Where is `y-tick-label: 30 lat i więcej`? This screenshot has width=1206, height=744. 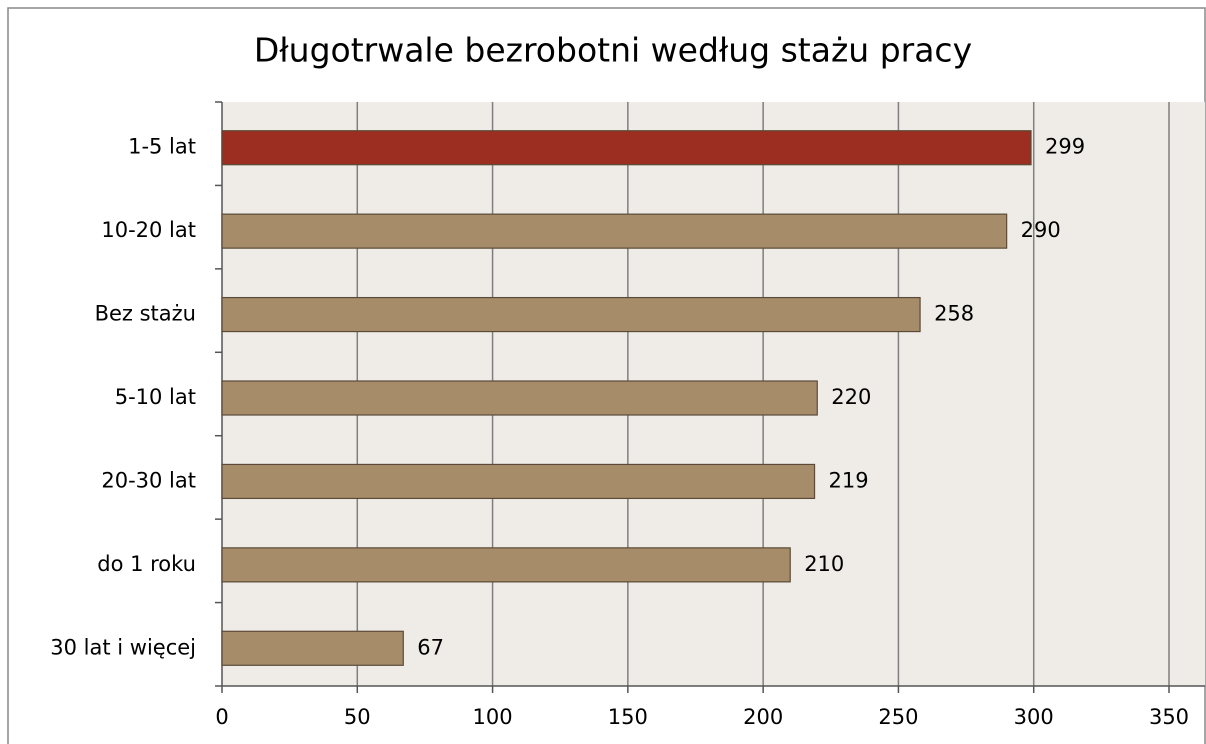
y-tick-label: 30 lat i więcej is located at coordinates (123, 647).